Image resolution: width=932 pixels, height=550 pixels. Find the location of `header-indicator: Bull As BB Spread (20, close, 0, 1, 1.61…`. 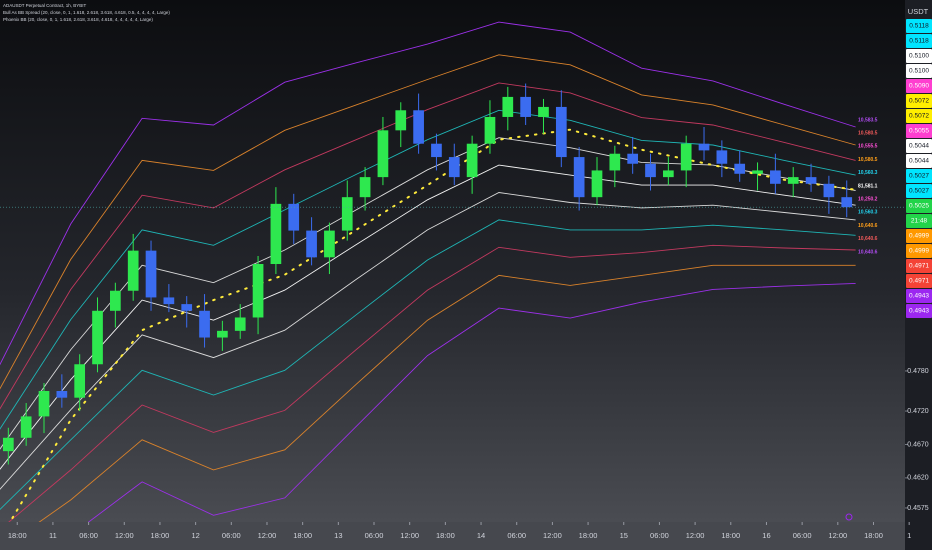

header-indicator: Bull As BB Spread (20, close, 0, 1, 1.61… is located at coordinates (86, 12).